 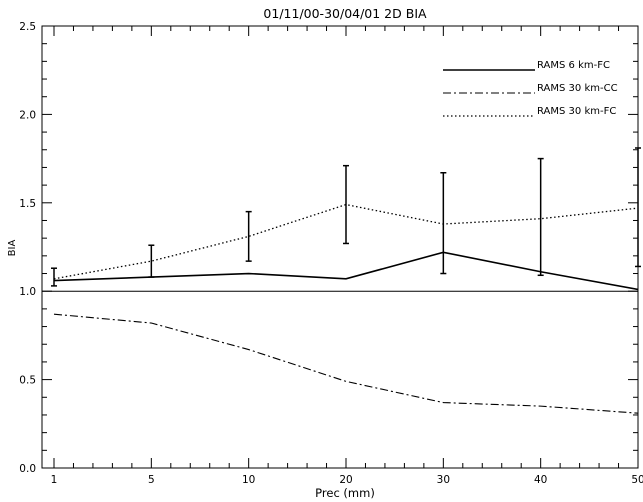 What do you see at coordinates (577, 88) in the screenshot?
I see `legend-label-rams-30-km-cc: RAMS 30 km-CC` at bounding box center [577, 88].